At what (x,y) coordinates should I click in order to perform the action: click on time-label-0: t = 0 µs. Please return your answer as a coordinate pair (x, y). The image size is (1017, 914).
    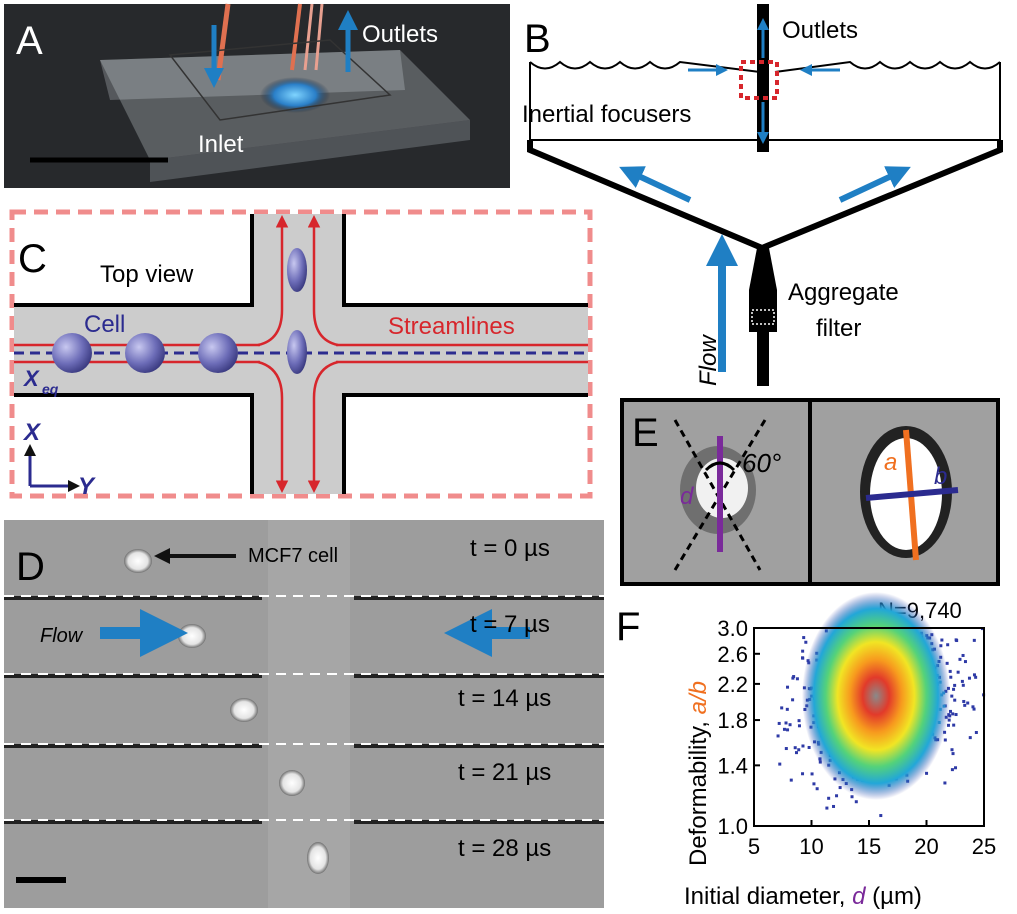
    Looking at the image, I should click on (510, 548).